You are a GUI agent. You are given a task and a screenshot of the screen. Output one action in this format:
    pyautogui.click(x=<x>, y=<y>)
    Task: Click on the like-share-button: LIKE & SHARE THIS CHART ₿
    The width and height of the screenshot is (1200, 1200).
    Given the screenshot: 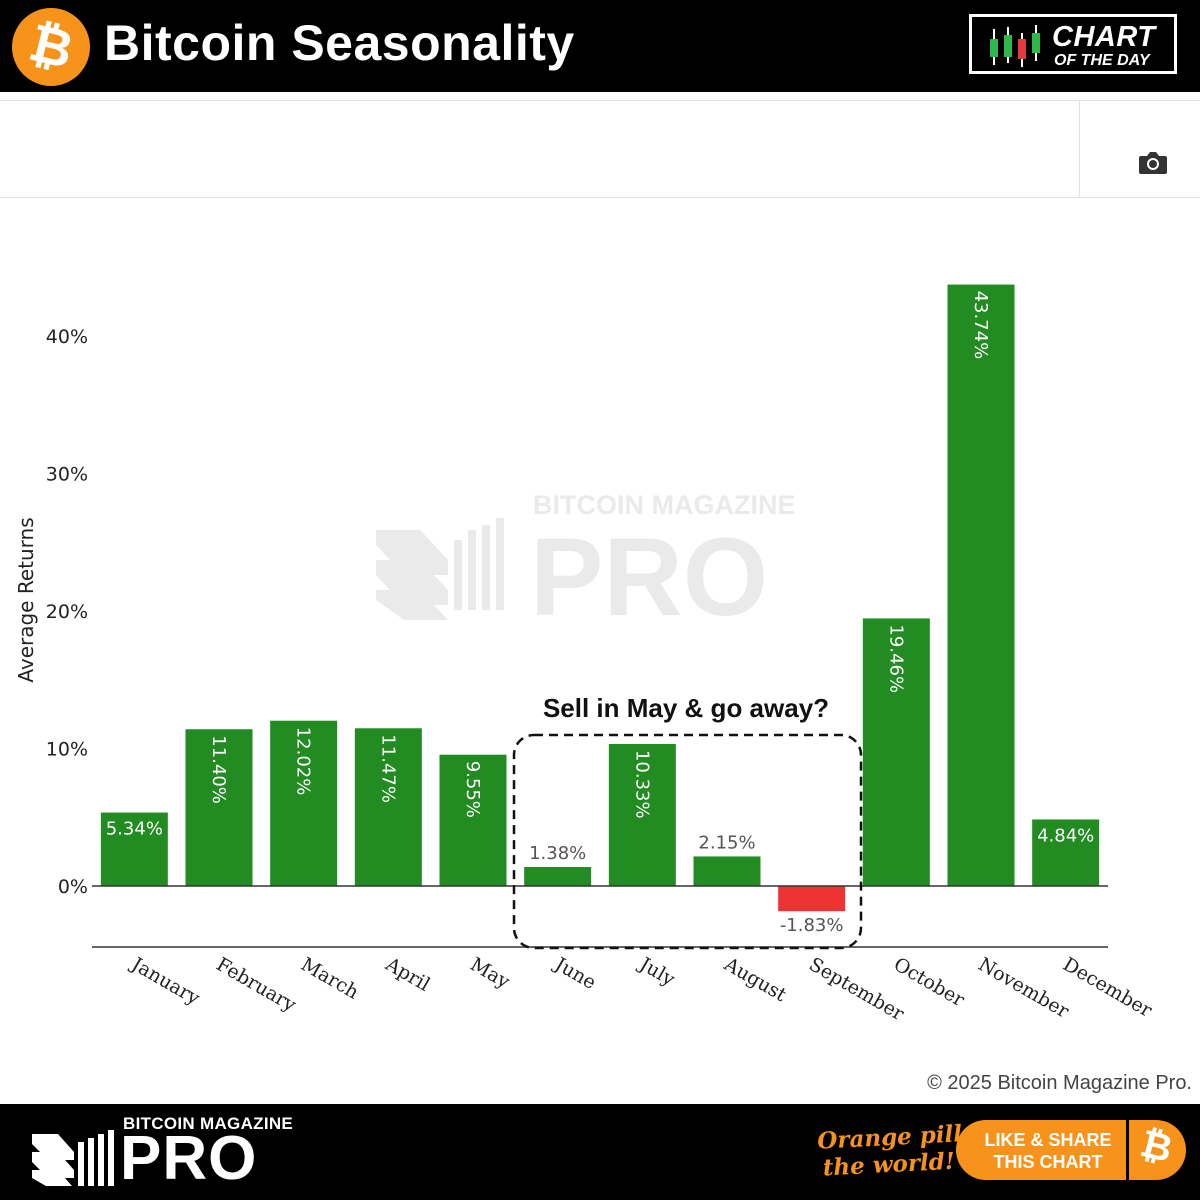 What is the action you would take?
    pyautogui.click(x=1071, y=1150)
    